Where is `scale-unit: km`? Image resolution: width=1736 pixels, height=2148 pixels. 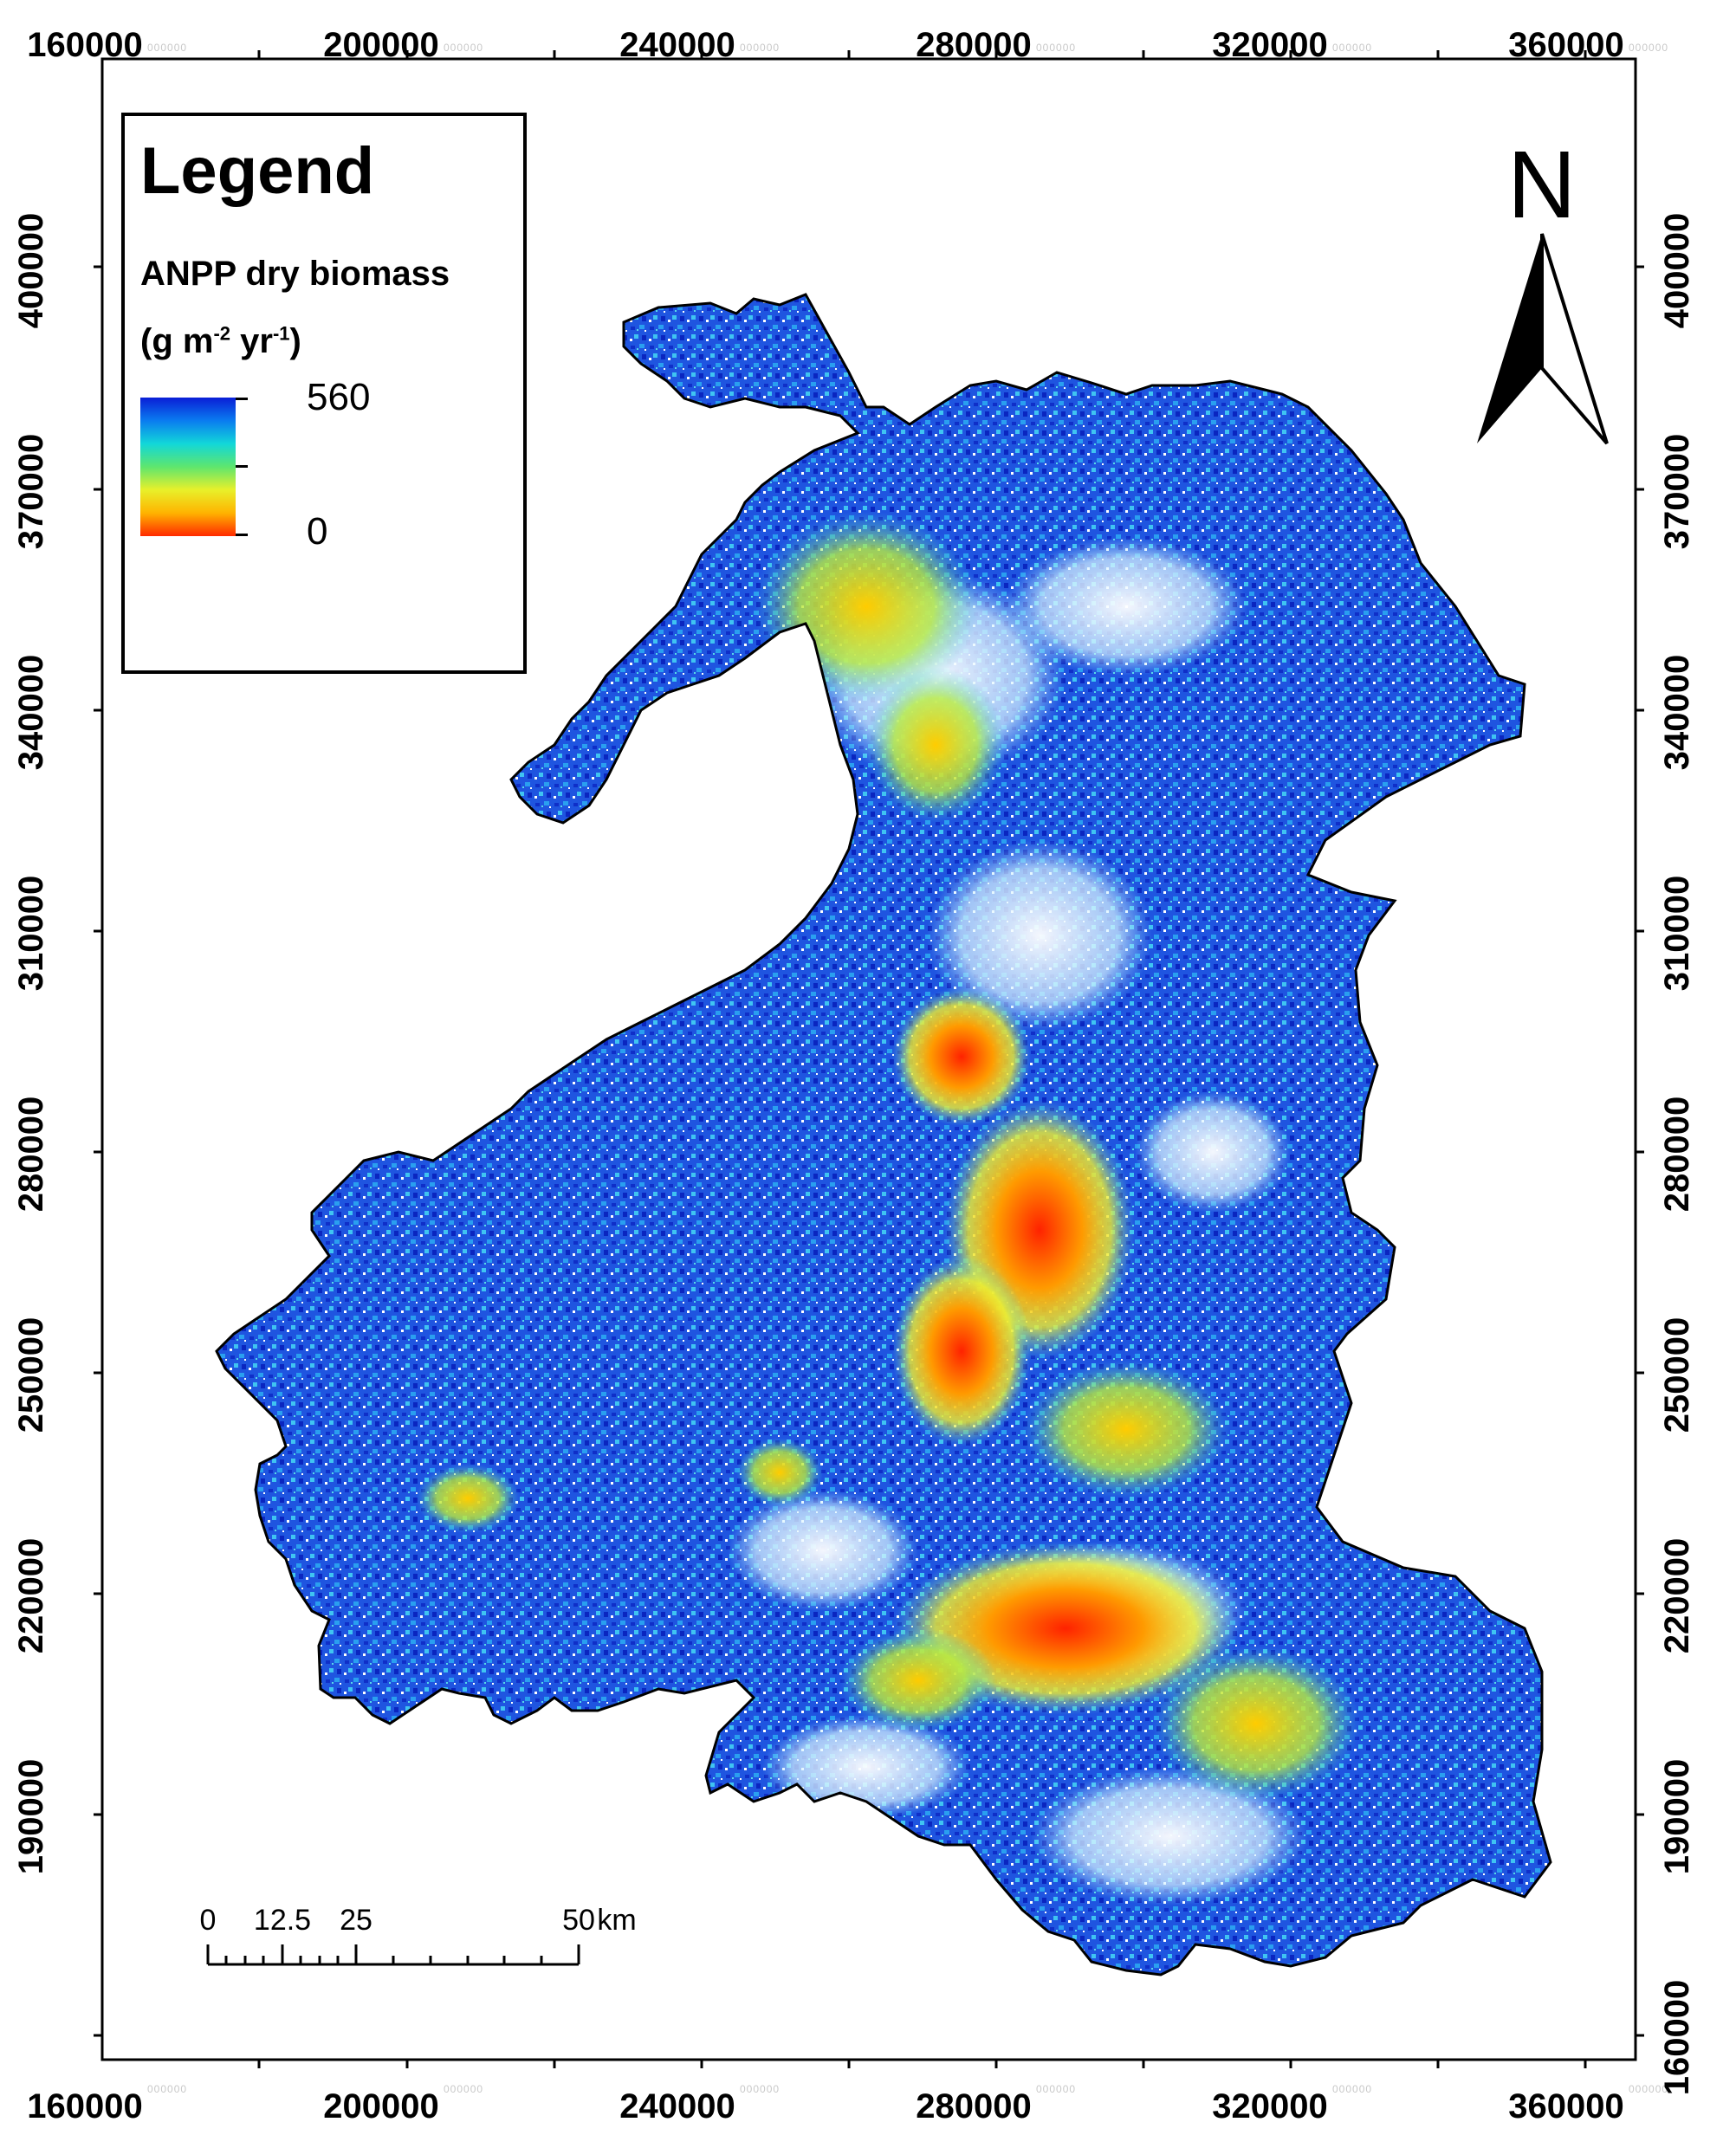 scale-unit: km is located at coordinates (617, 1920).